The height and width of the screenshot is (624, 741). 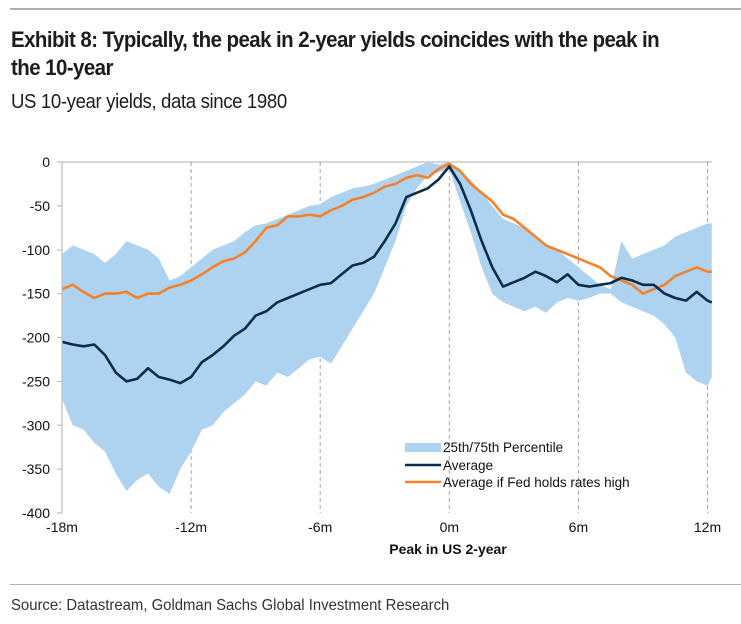 I want to click on x-tick-label: 0m, so click(x=449, y=527).